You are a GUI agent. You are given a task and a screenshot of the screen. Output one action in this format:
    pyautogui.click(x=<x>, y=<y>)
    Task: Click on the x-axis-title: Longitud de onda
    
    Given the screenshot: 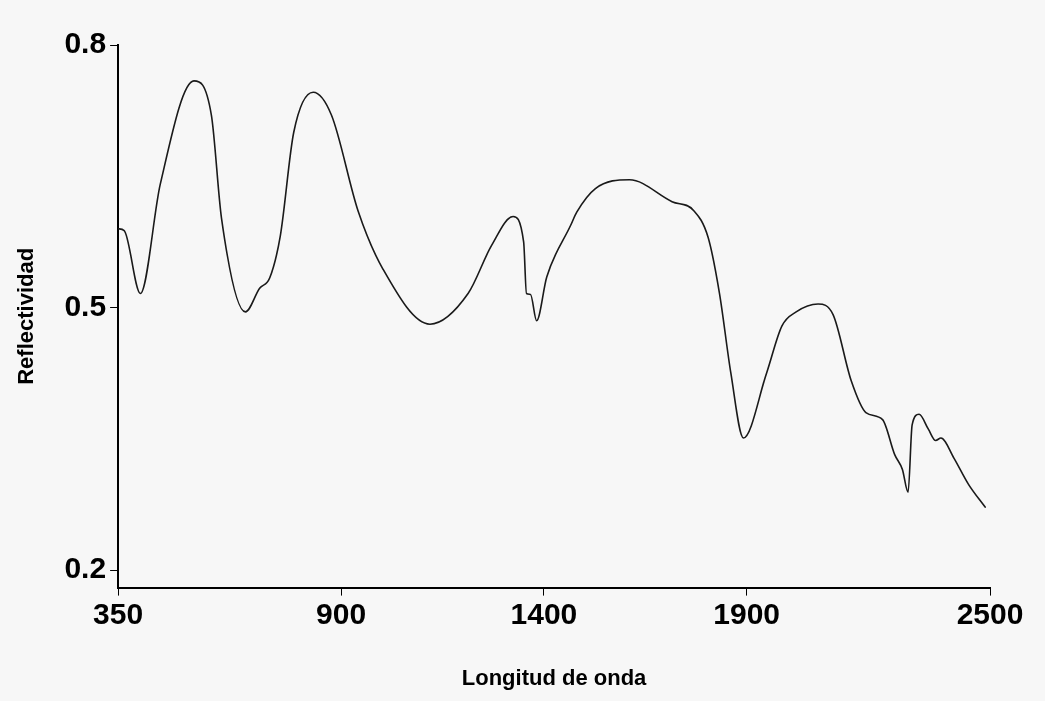 What is the action you would take?
    pyautogui.click(x=554, y=677)
    